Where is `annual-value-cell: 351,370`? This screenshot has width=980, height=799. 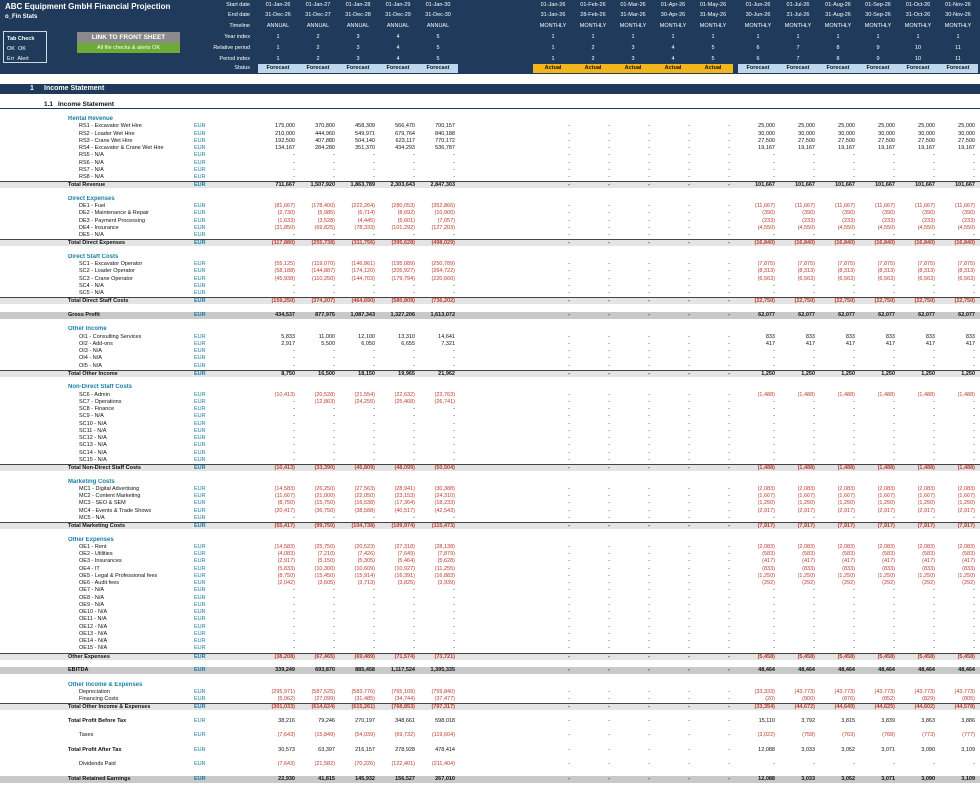 annual-value-cell: 351,370 is located at coordinates (365, 148).